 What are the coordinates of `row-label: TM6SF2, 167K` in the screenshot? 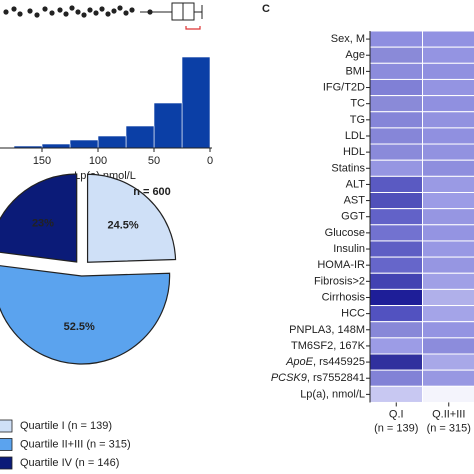 It's located at (328, 346).